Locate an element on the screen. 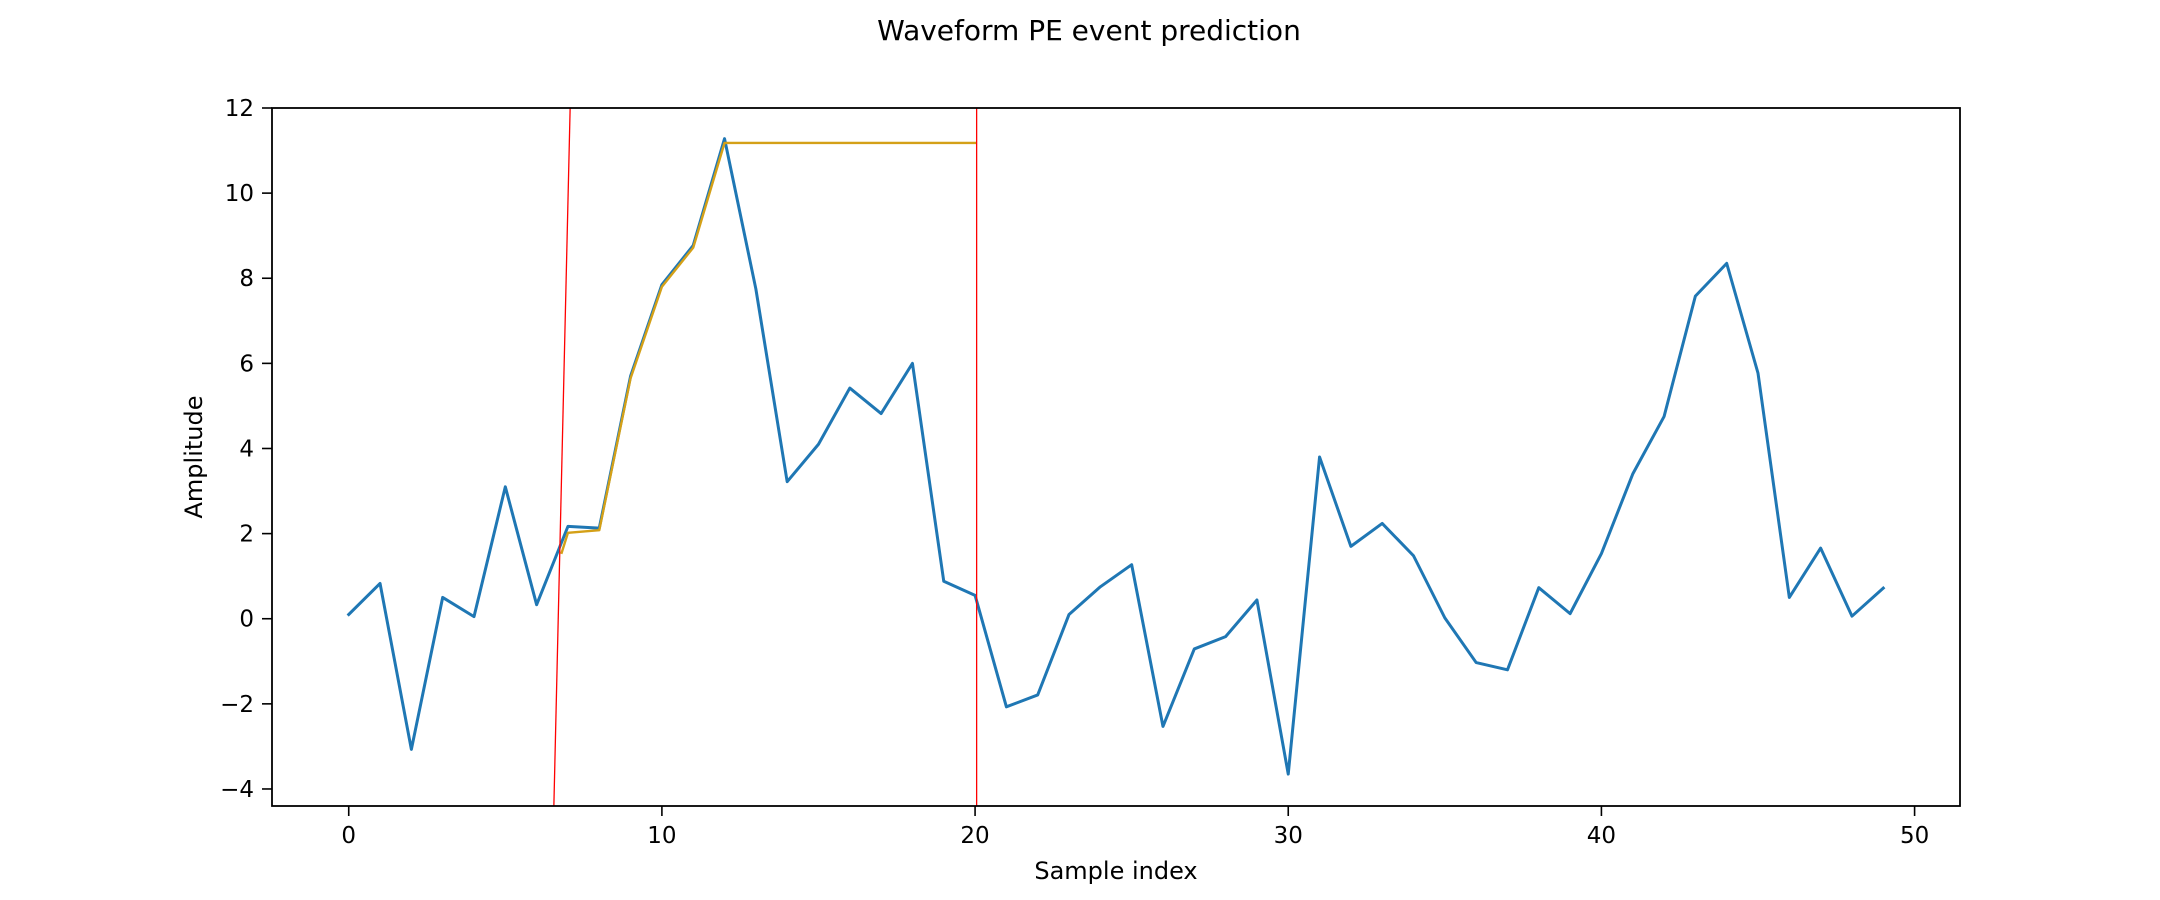  y-axis: −4 −2 0 2 4 6 8 10 12 is located at coordinates (246, 449).